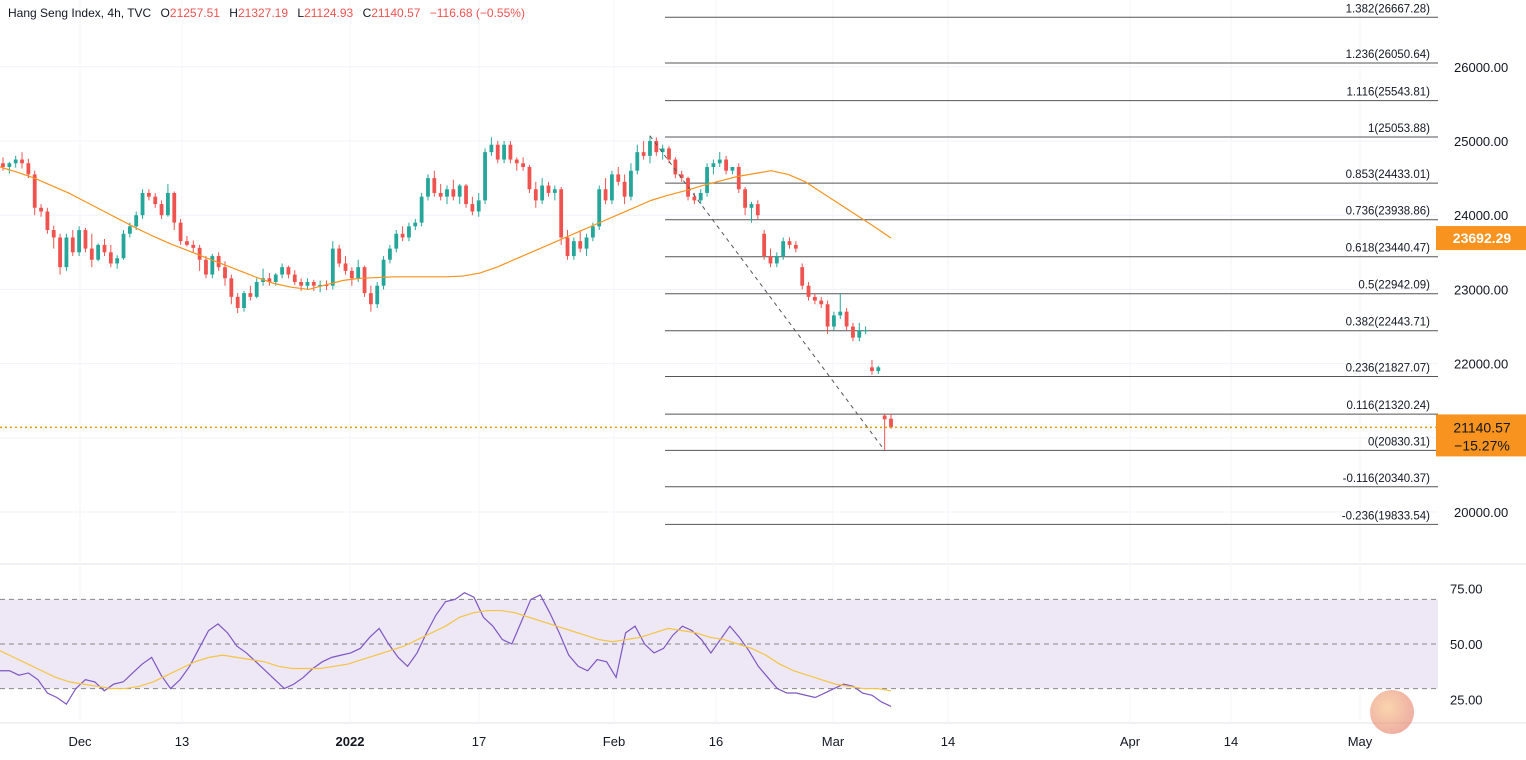 The width and height of the screenshot is (1526, 760). I want to click on trend-line, so click(767, 293).